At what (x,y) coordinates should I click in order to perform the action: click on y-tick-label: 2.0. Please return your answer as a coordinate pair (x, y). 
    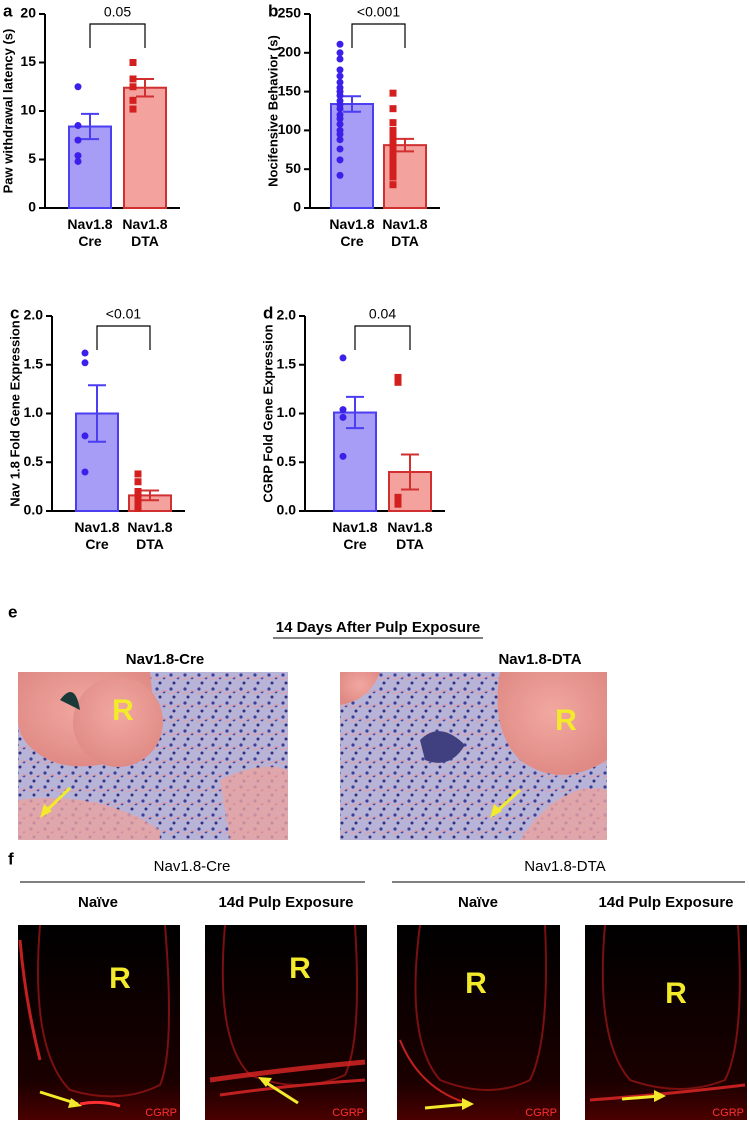
    Looking at the image, I should click on (34, 315).